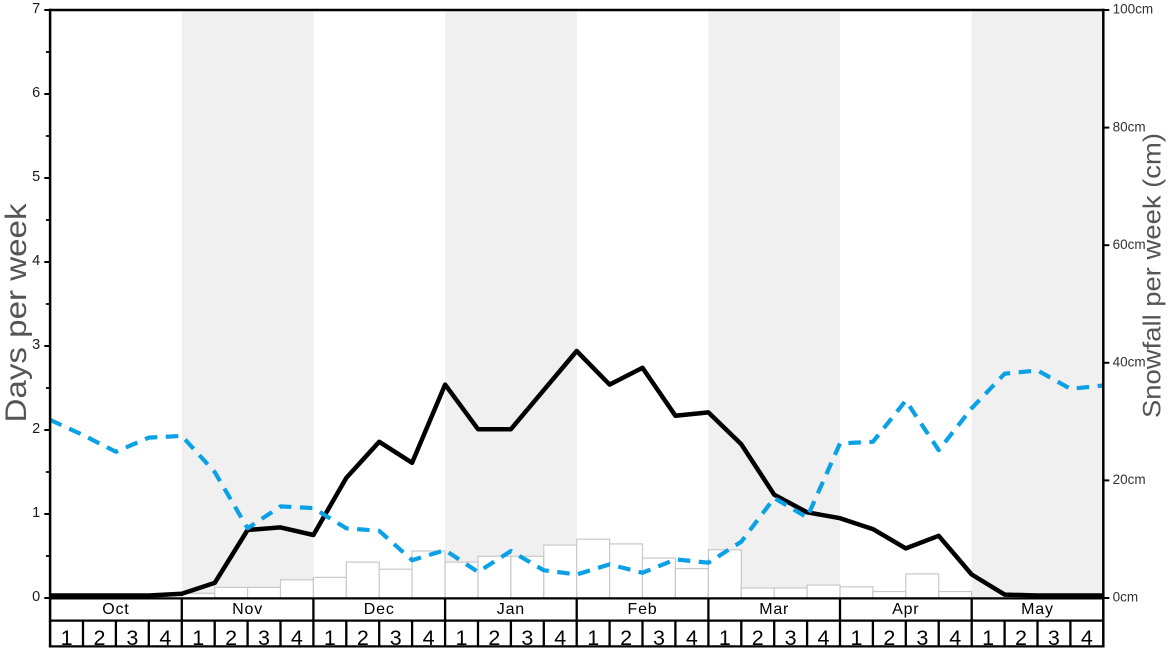 The width and height of the screenshot is (1168, 653). Describe the element at coordinates (1133, 9) in the screenshot. I see `svg-text: 100cm` at that location.